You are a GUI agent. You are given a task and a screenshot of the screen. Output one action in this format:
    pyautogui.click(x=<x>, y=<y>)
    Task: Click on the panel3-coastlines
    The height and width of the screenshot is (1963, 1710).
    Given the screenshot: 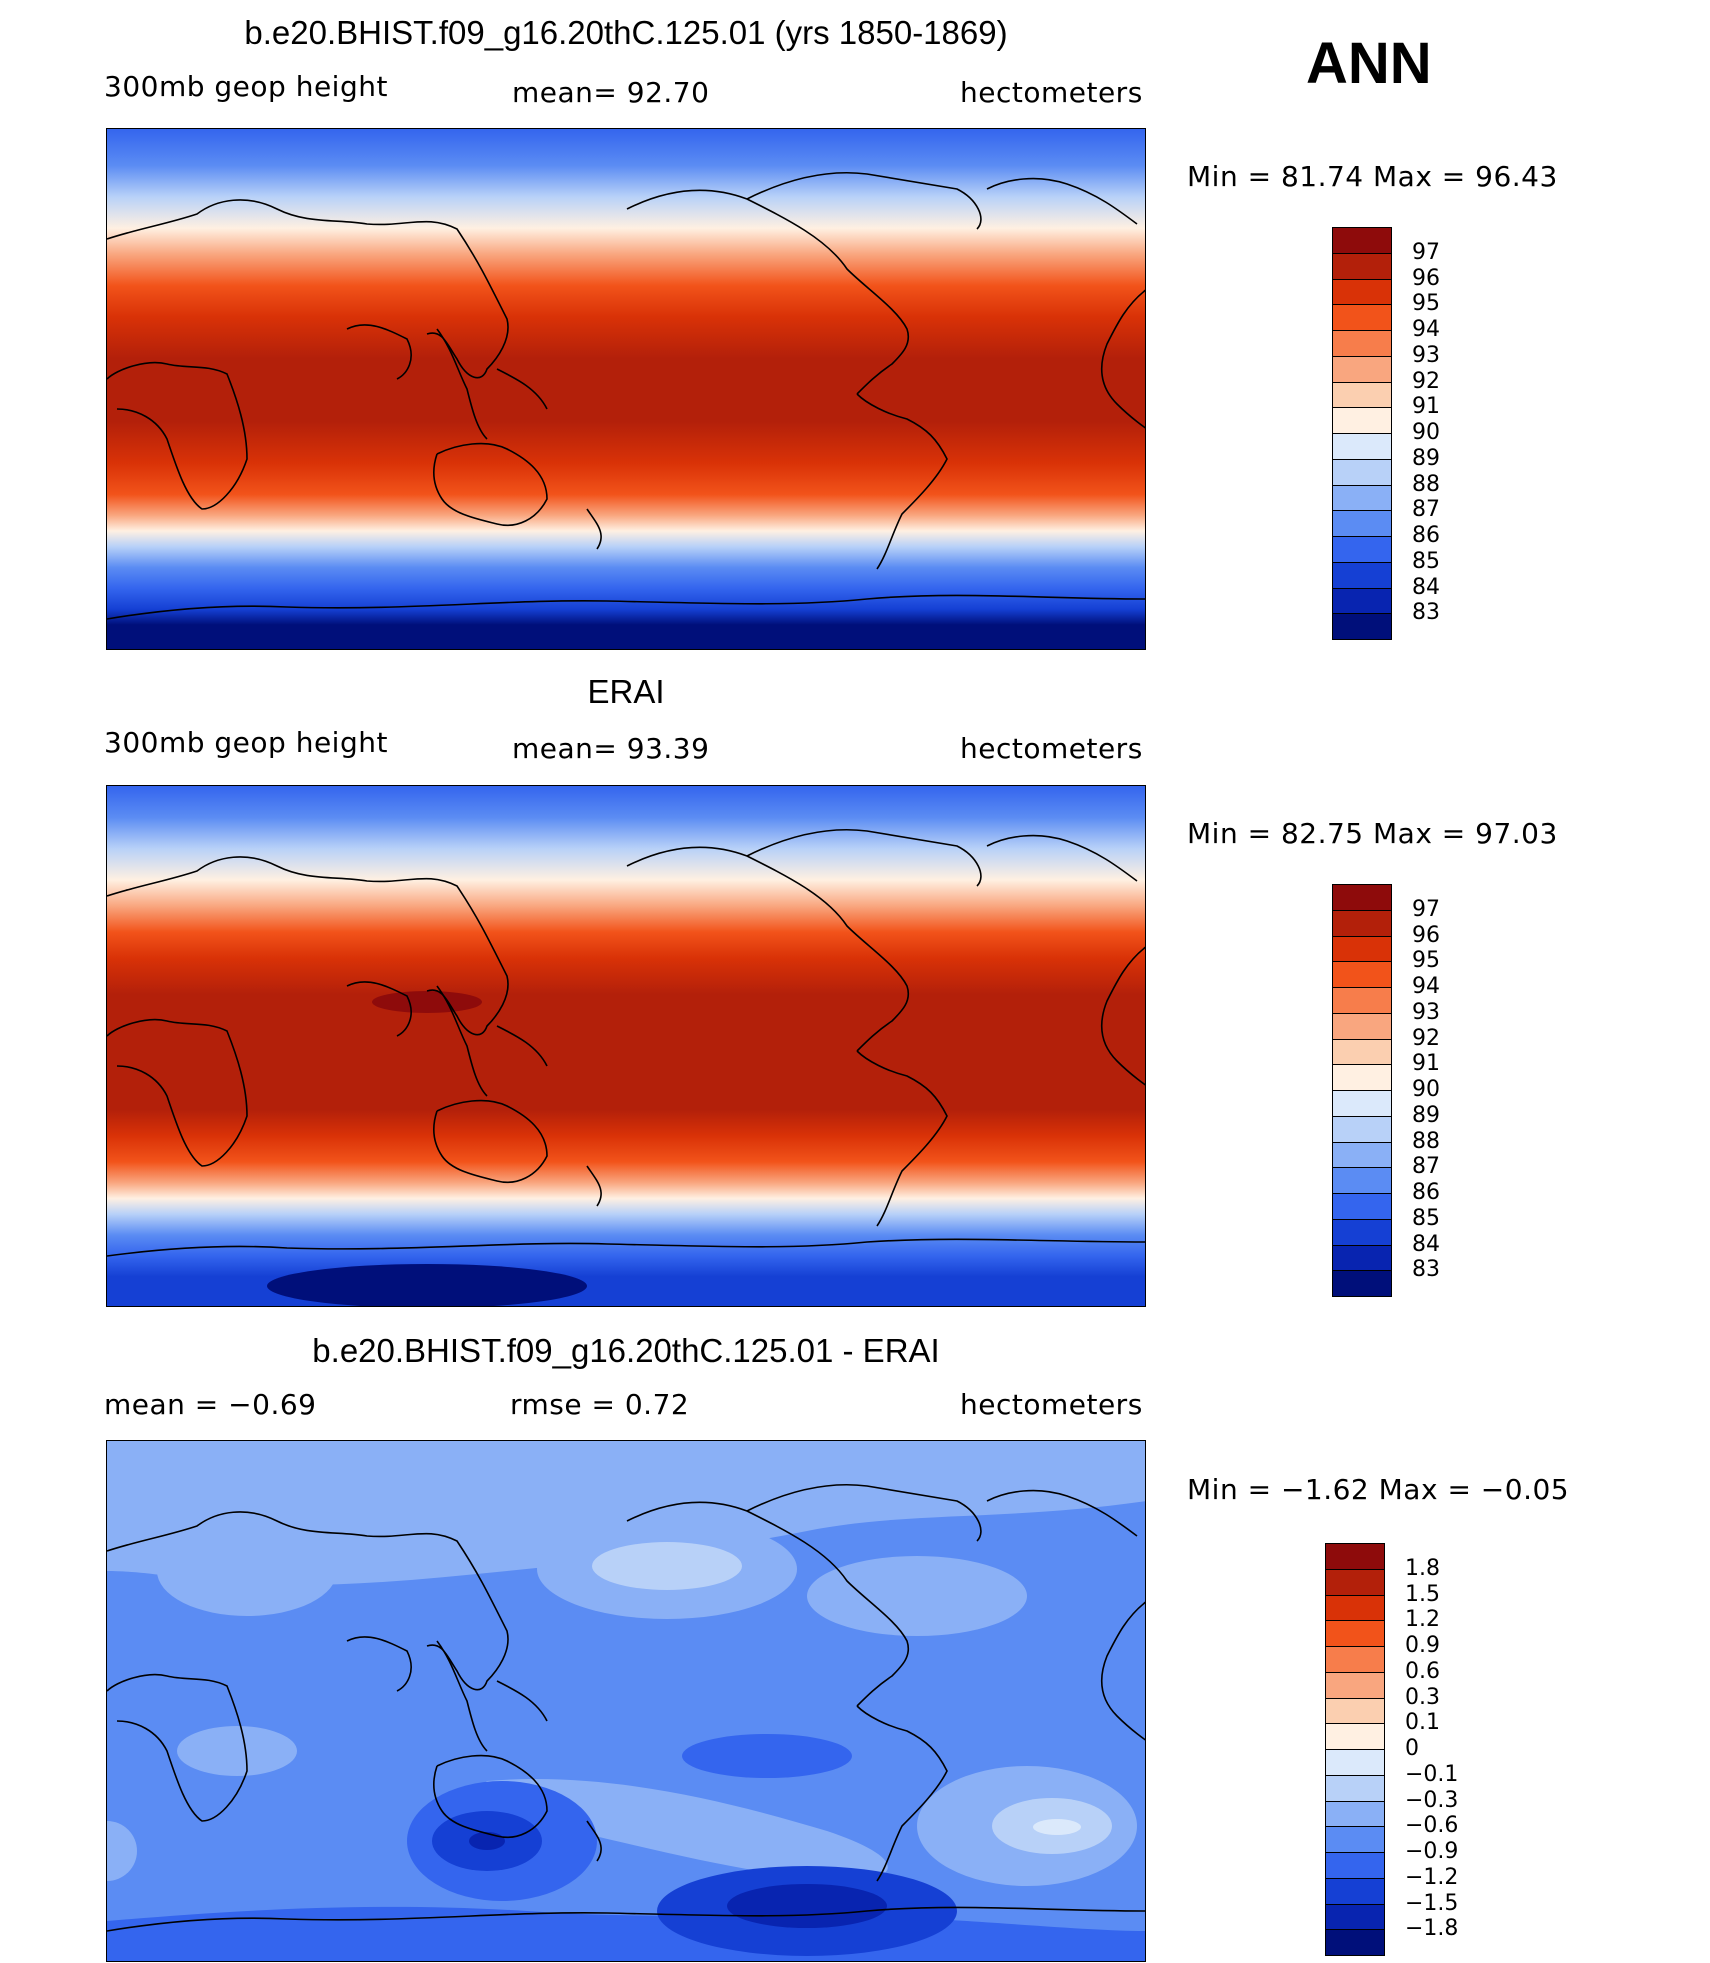 What is the action you would take?
    pyautogui.click(x=626, y=1707)
    